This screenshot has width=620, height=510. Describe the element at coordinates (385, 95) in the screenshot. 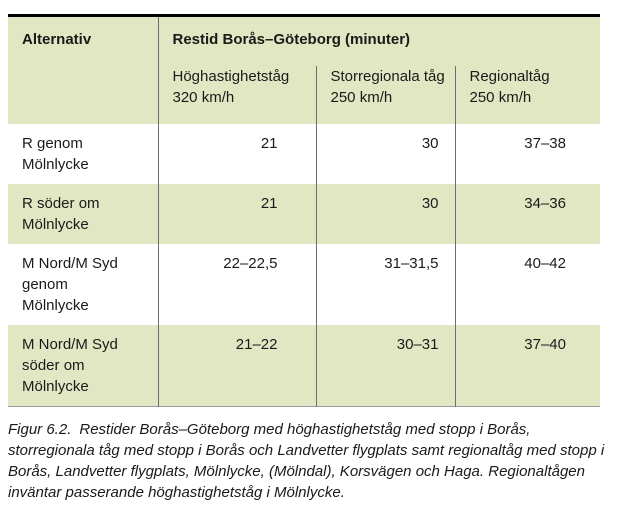

I see `column-header-storregionala-tag: Storregionala tåg 250 km/h` at that location.